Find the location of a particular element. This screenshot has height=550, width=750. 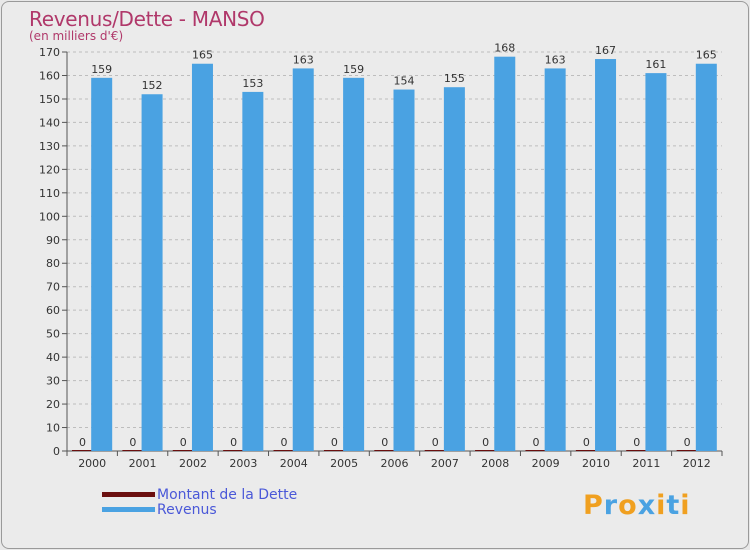

y-tick-label: 100 is located at coordinates (49, 216).